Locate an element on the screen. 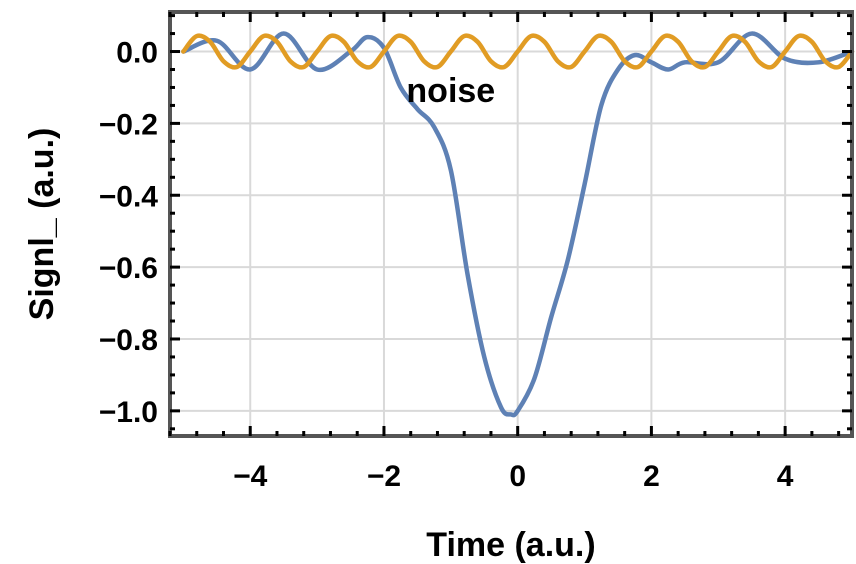  annotations: noise is located at coordinates (450, 91).